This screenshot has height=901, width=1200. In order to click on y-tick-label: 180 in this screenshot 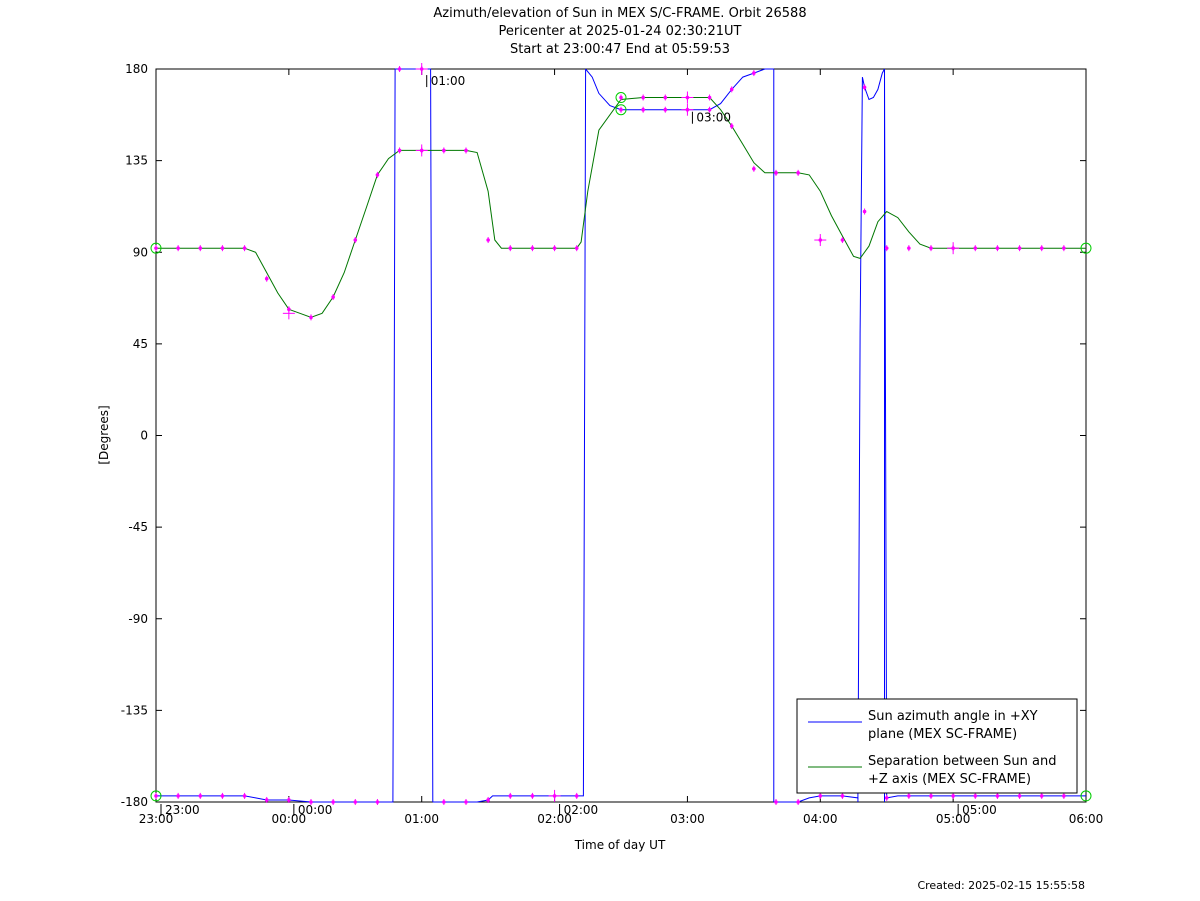, I will do `click(136, 69)`.